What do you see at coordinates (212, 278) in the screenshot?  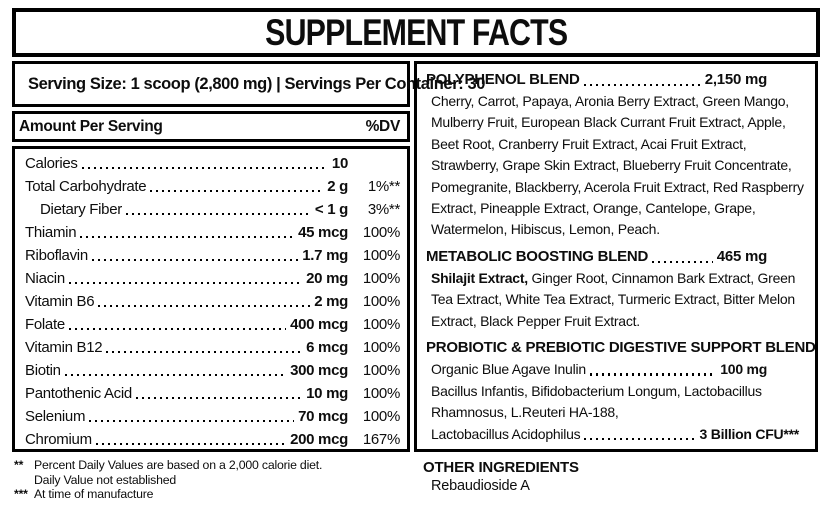 I see `table-row: Niacin 20 mg 100%` at bounding box center [212, 278].